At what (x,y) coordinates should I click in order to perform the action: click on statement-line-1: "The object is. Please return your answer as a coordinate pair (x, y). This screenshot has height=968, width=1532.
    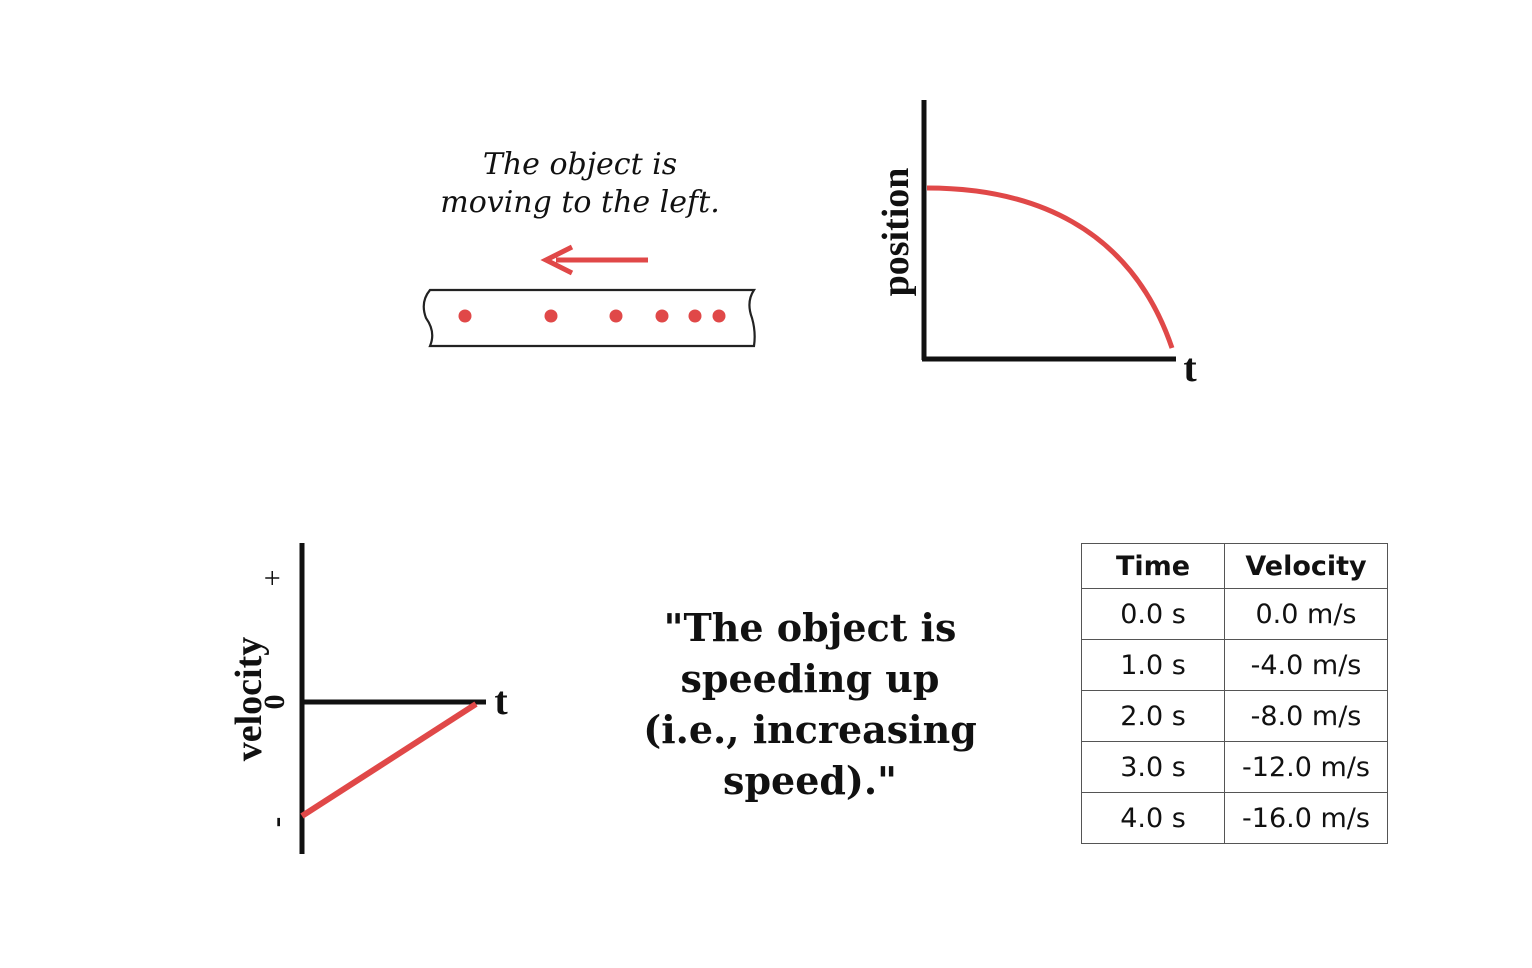
    Looking at the image, I should click on (810, 627).